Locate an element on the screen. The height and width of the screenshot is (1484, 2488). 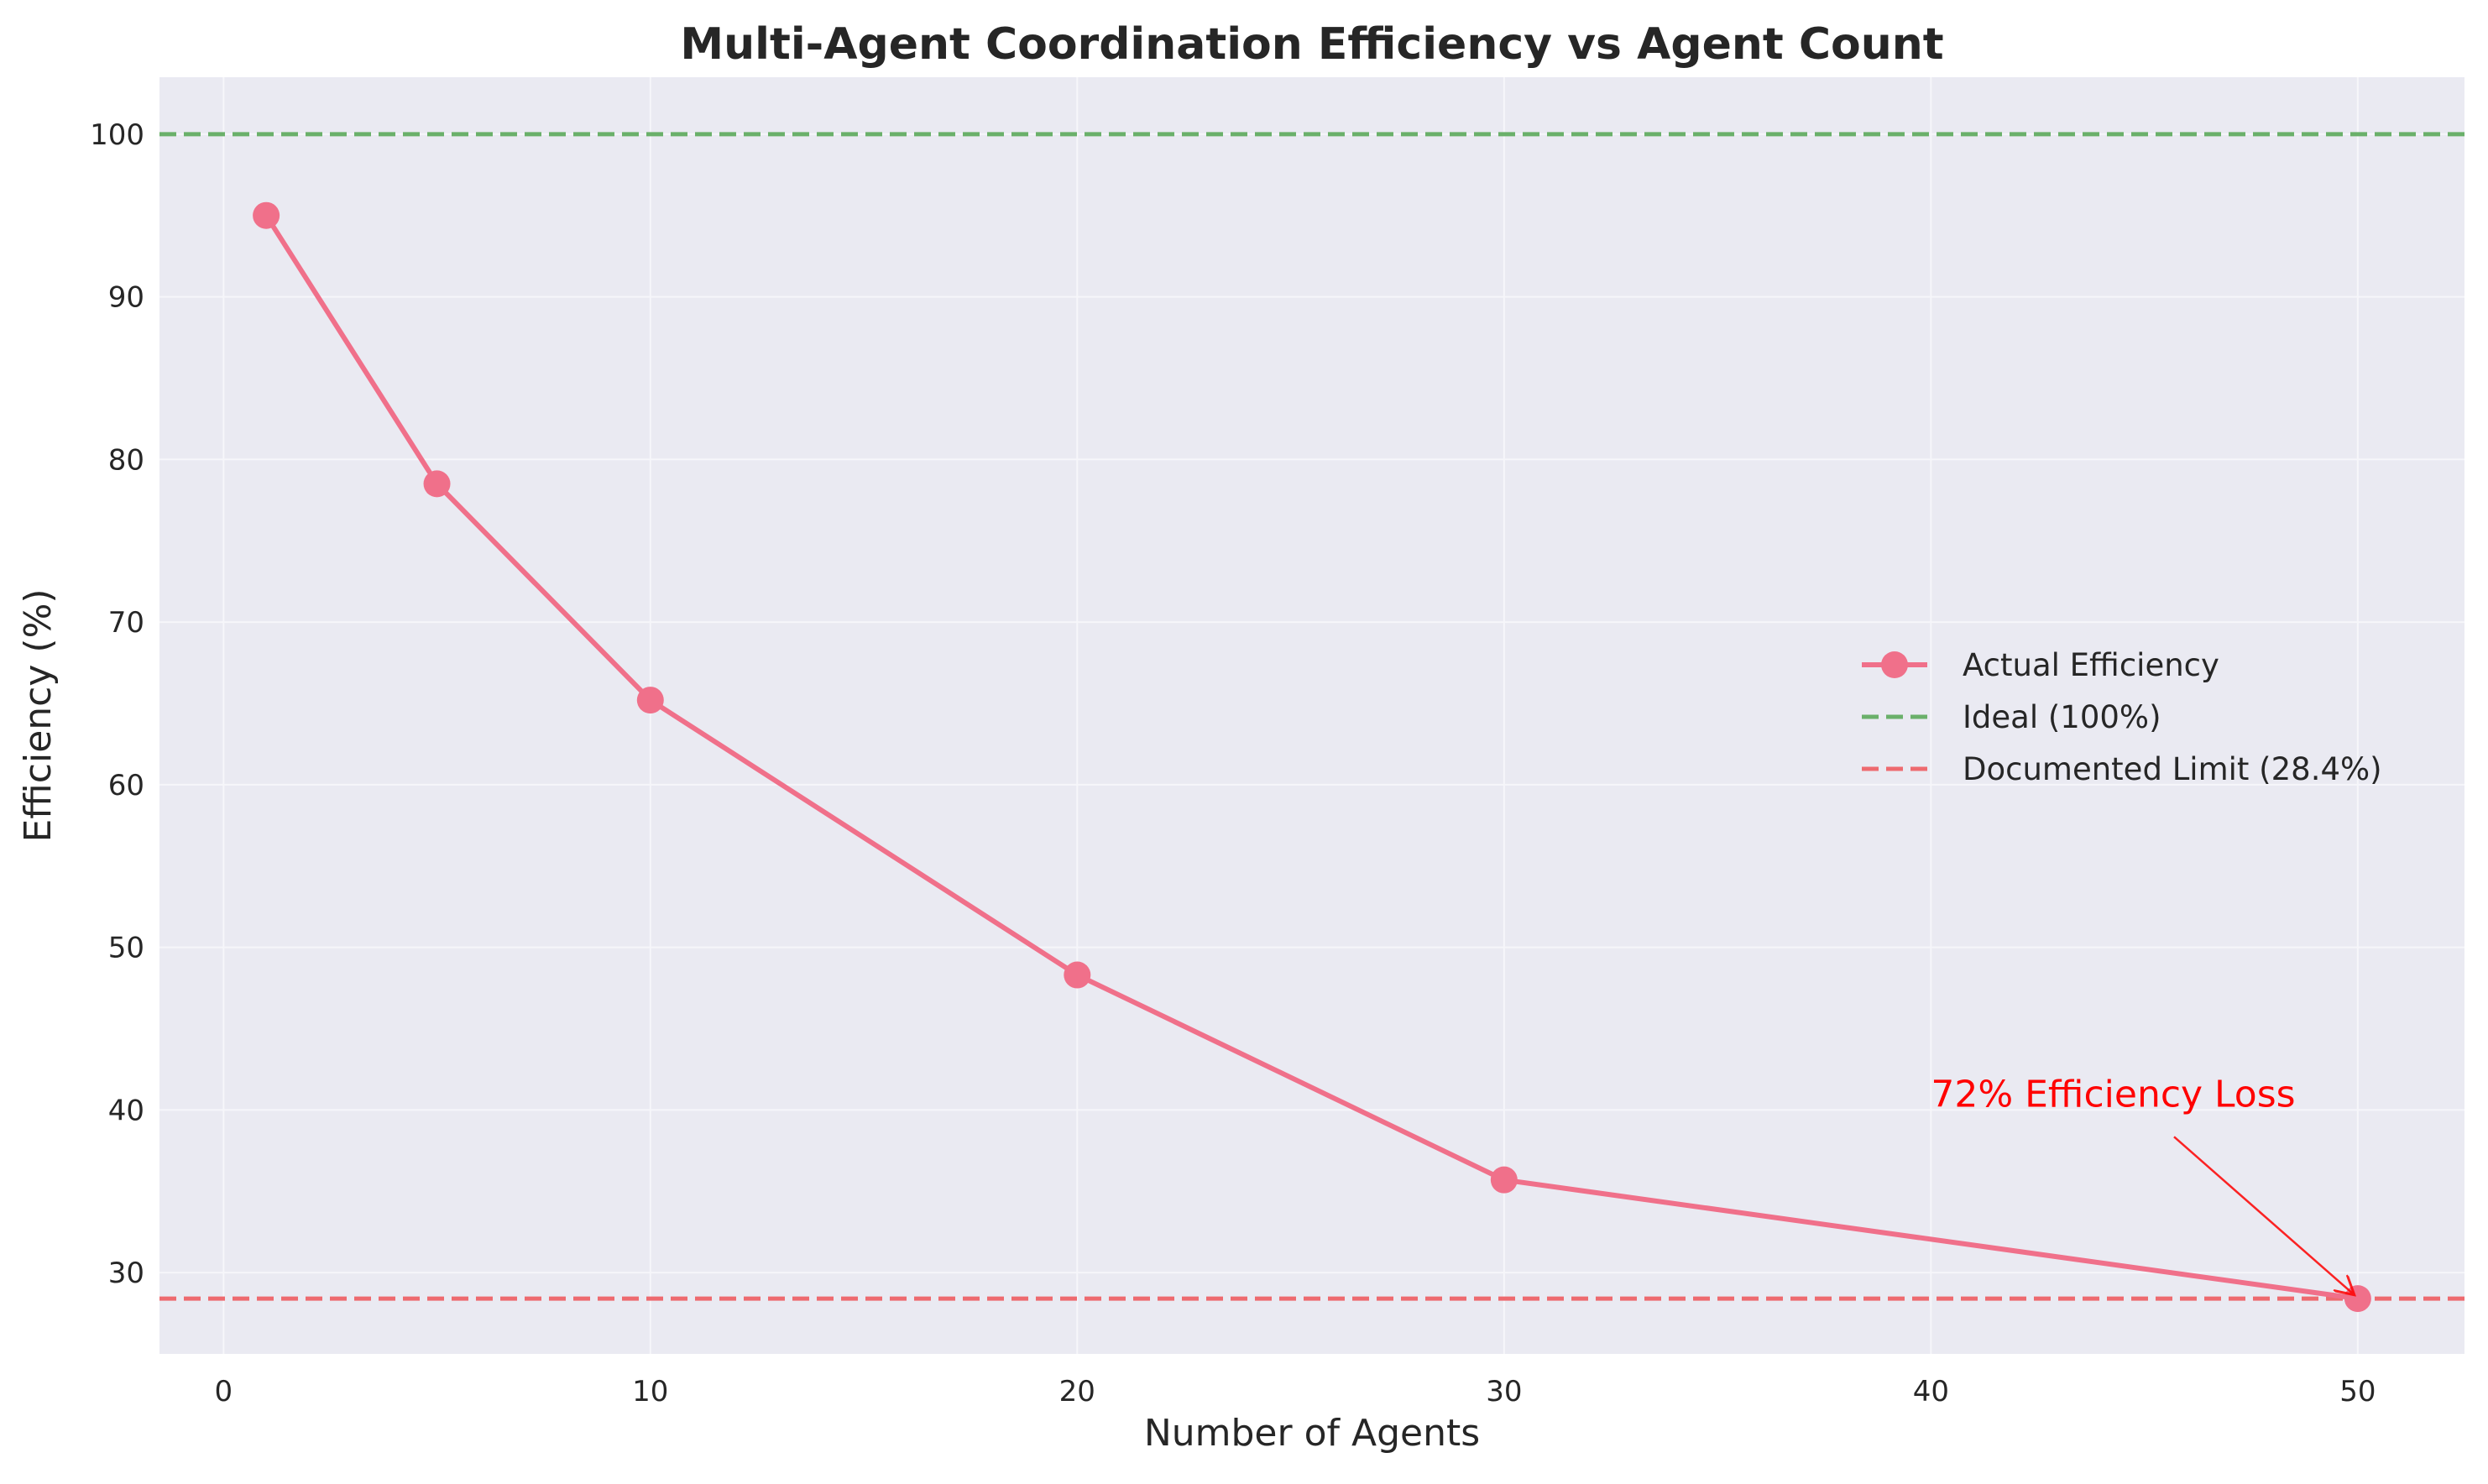
y-tick-label: 60 is located at coordinates (126, 785).